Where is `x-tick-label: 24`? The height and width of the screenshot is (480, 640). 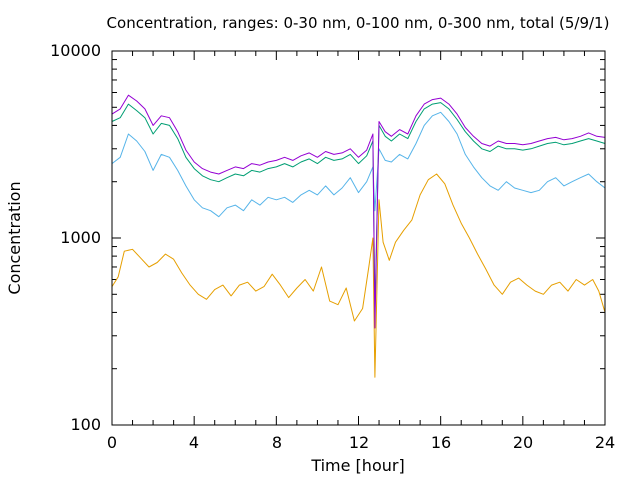
x-tick-label: 24 is located at coordinates (605, 442).